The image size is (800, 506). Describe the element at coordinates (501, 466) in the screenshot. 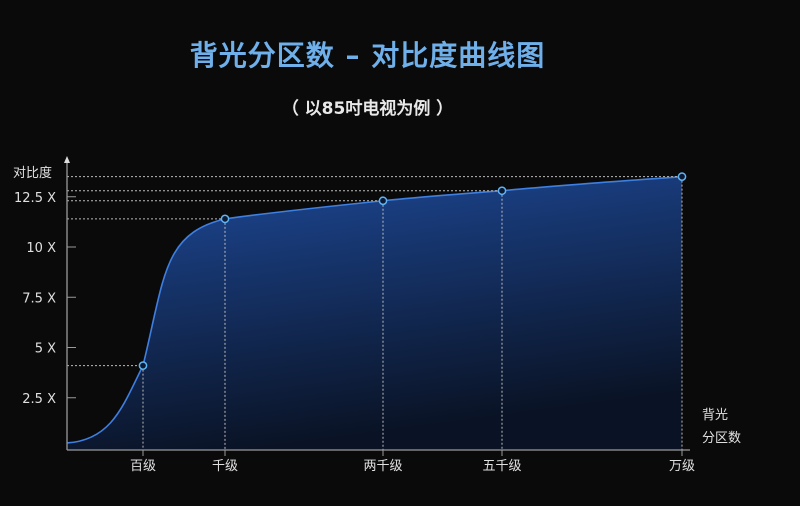

I see `x-tick-label: 五千级` at that location.